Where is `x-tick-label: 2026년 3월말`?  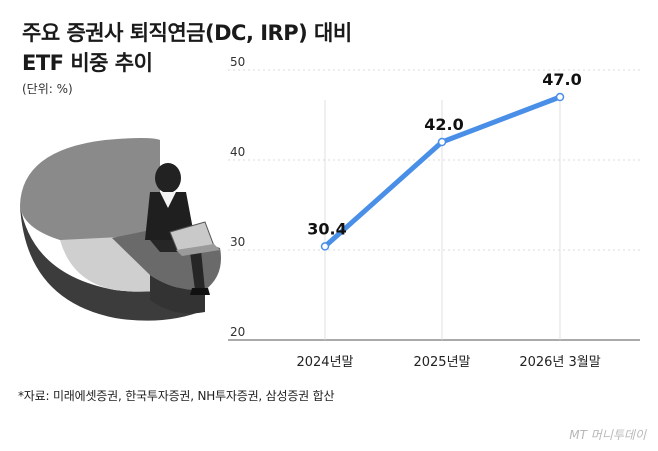 x-tick-label: 2026년 3월말 is located at coordinates (559, 362).